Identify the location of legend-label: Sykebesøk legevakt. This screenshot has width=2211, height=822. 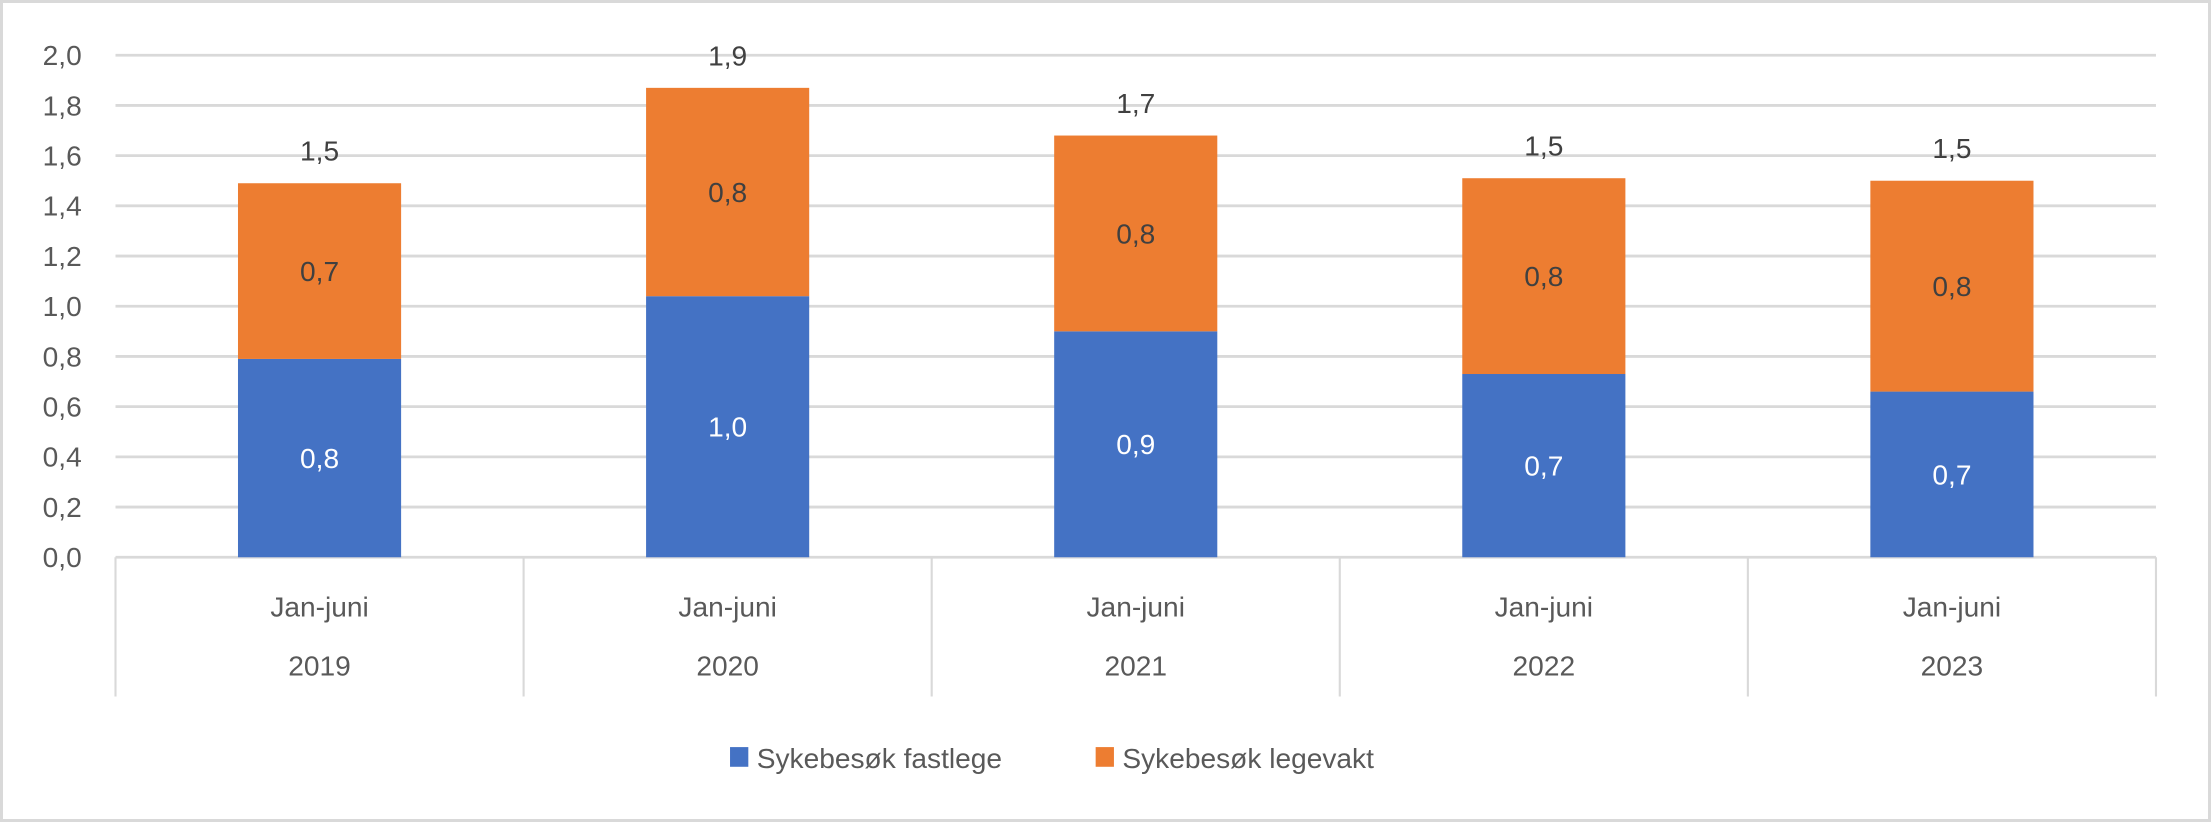
(1248, 758).